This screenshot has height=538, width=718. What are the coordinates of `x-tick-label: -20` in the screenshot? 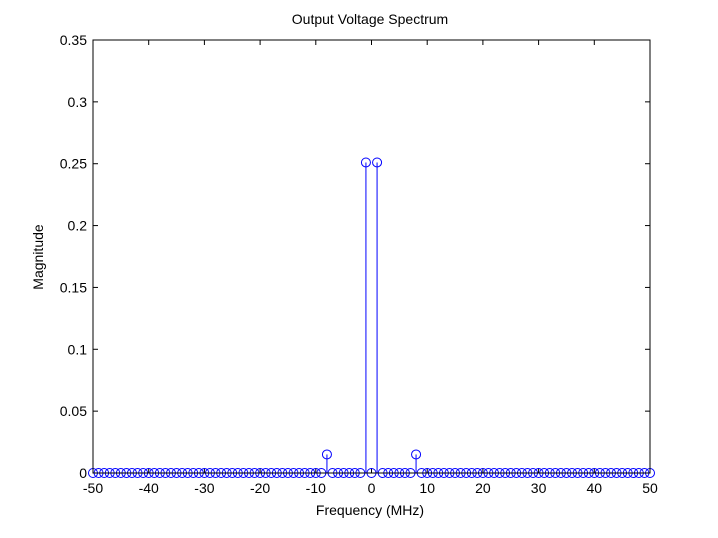 It's located at (260, 488).